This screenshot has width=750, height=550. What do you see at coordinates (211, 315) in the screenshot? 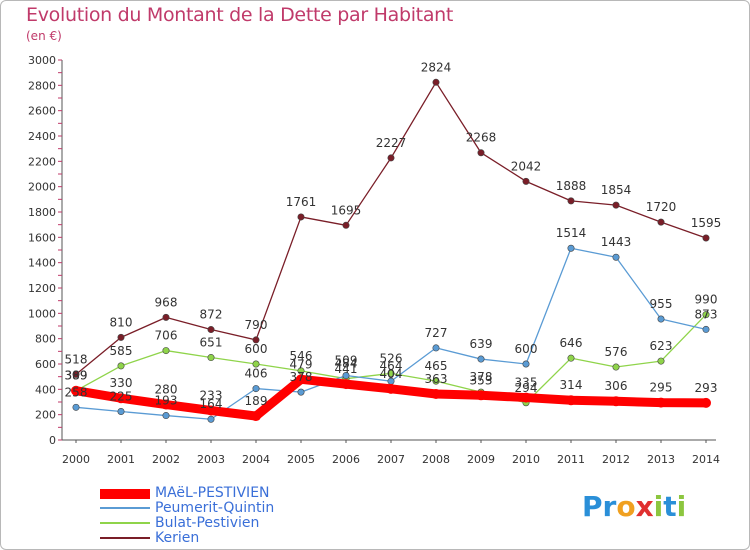
I see `data-label: 872` at bounding box center [211, 315].